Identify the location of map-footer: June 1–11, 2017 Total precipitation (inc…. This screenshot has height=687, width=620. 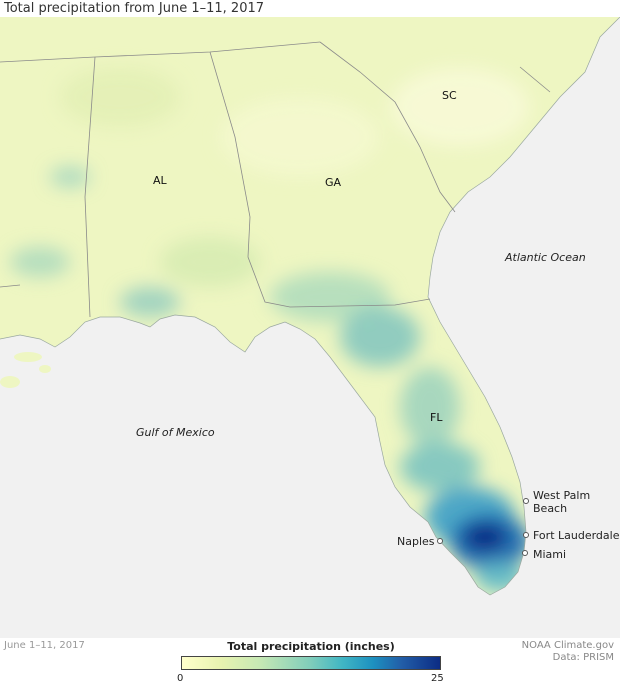
(310, 662).